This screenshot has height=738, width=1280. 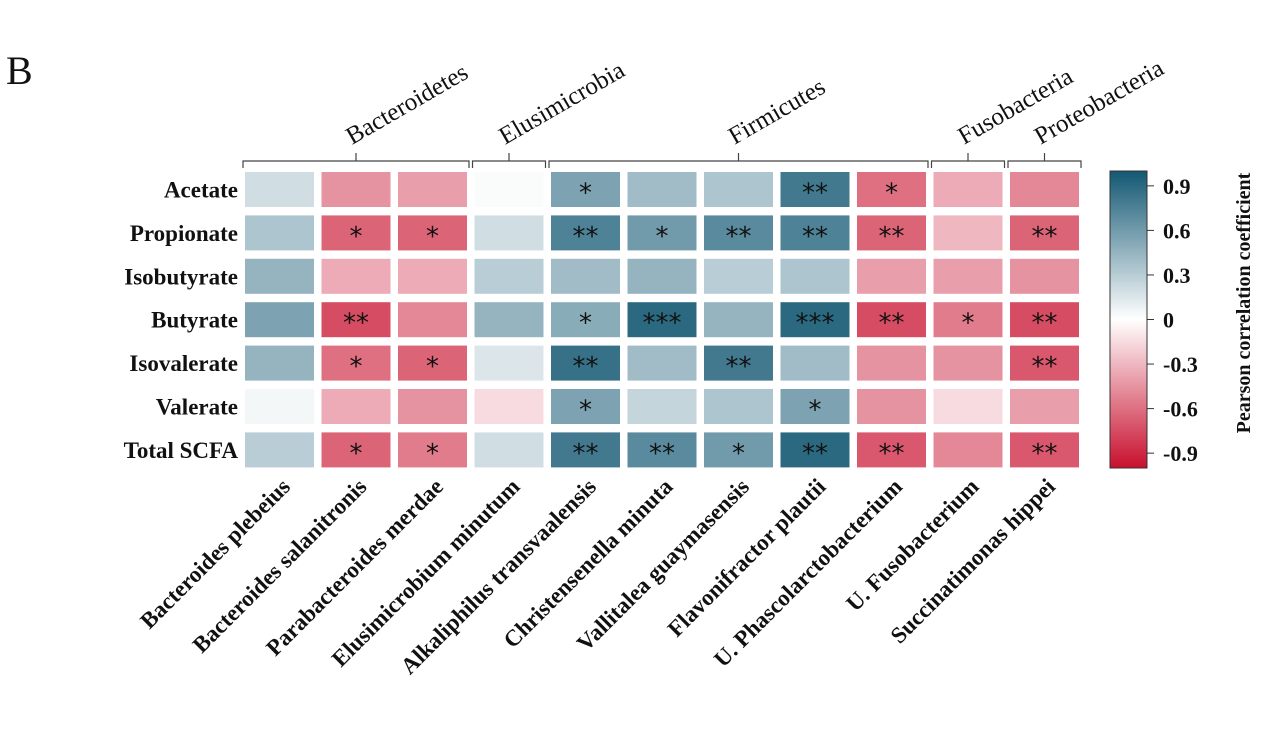 What do you see at coordinates (1180, 453) in the screenshot?
I see `colorbar-tick-label: -0.9` at bounding box center [1180, 453].